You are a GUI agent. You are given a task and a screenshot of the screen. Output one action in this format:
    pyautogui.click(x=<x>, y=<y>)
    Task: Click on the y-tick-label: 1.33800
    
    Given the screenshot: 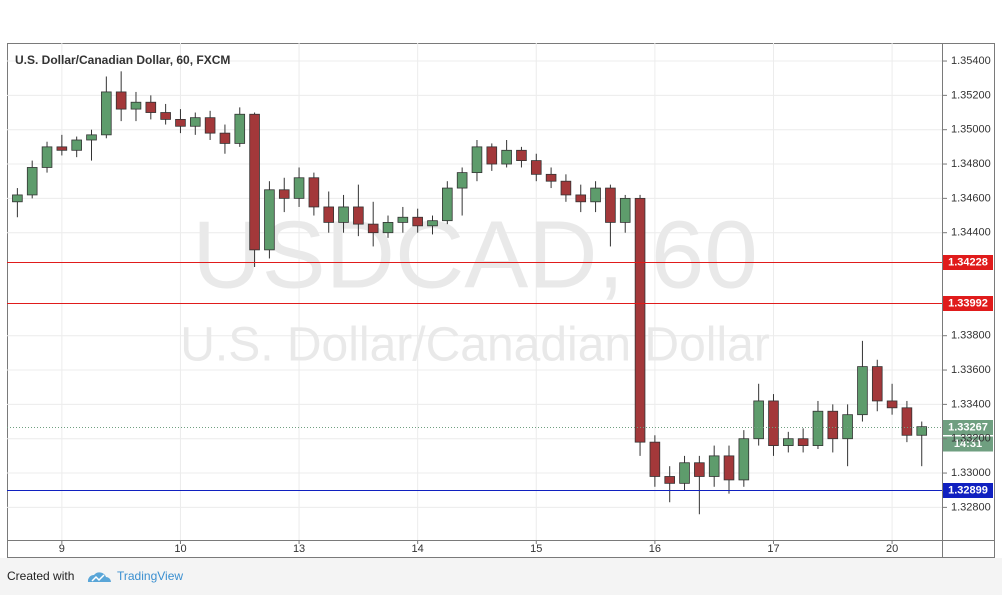 What is the action you would take?
    pyautogui.click(x=971, y=336)
    